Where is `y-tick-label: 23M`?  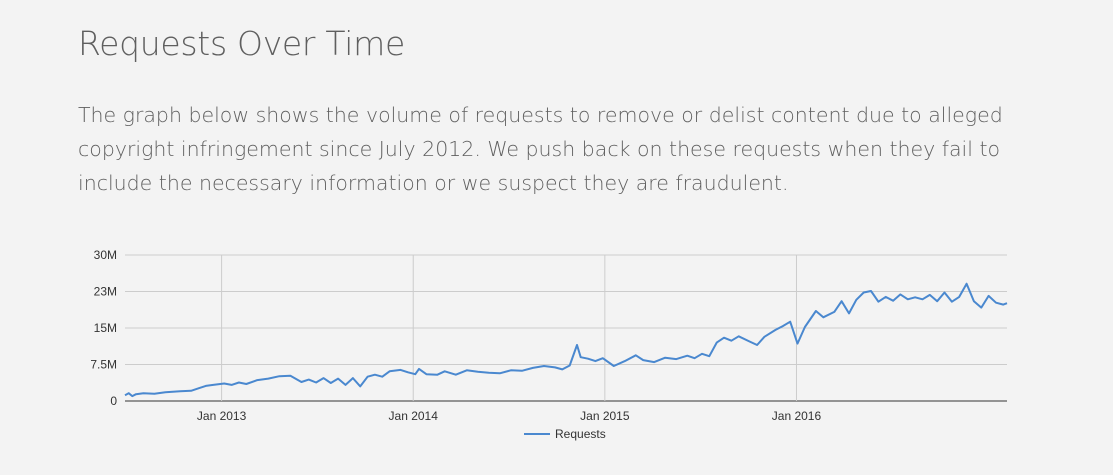
y-tick-label: 23M is located at coordinates (105, 292).